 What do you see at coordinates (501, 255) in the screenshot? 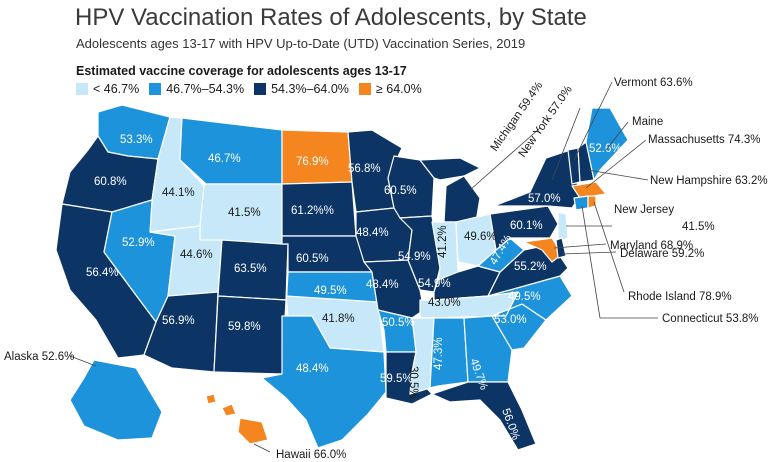
I see `state-wv` at bounding box center [501, 255].